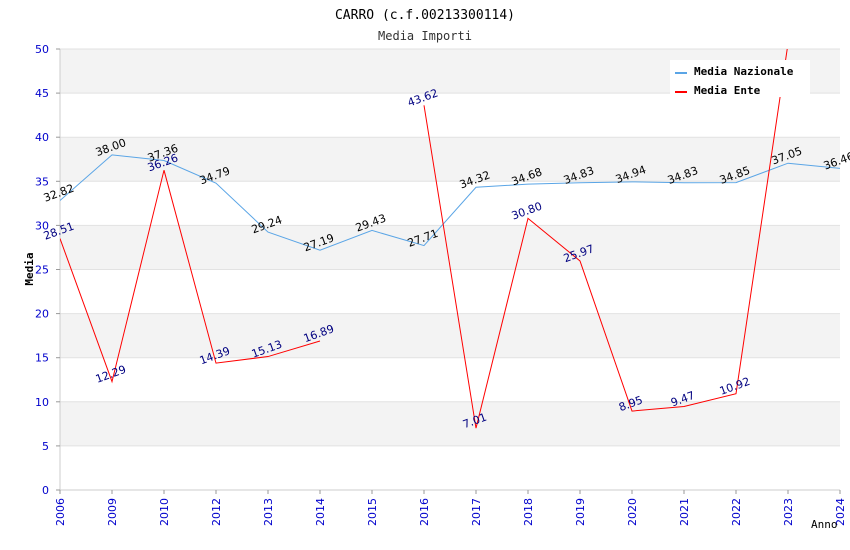 The width and height of the screenshot is (850, 550). Describe the element at coordinates (476, 512) in the screenshot. I see `x-tick-label: 2017` at that location.